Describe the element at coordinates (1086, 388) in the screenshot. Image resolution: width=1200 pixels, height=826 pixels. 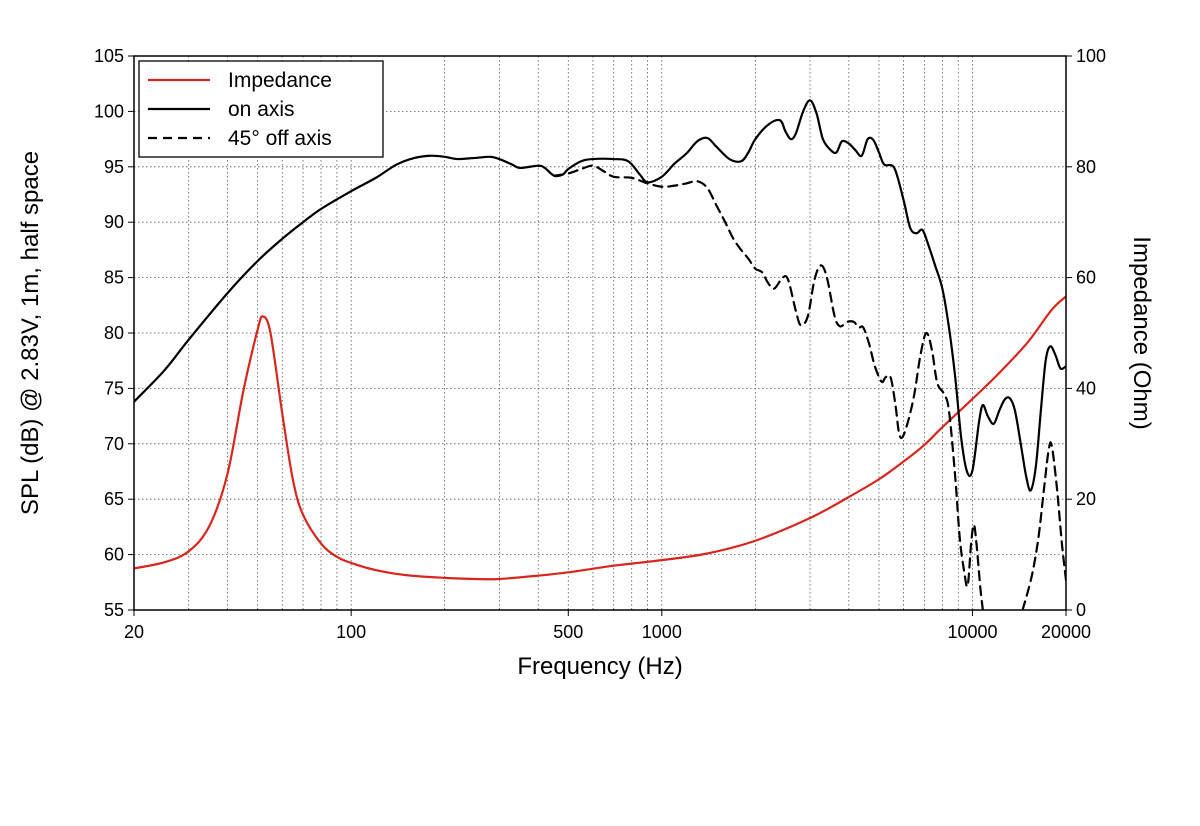
I see `y-right-tick-label: 40` at that location.